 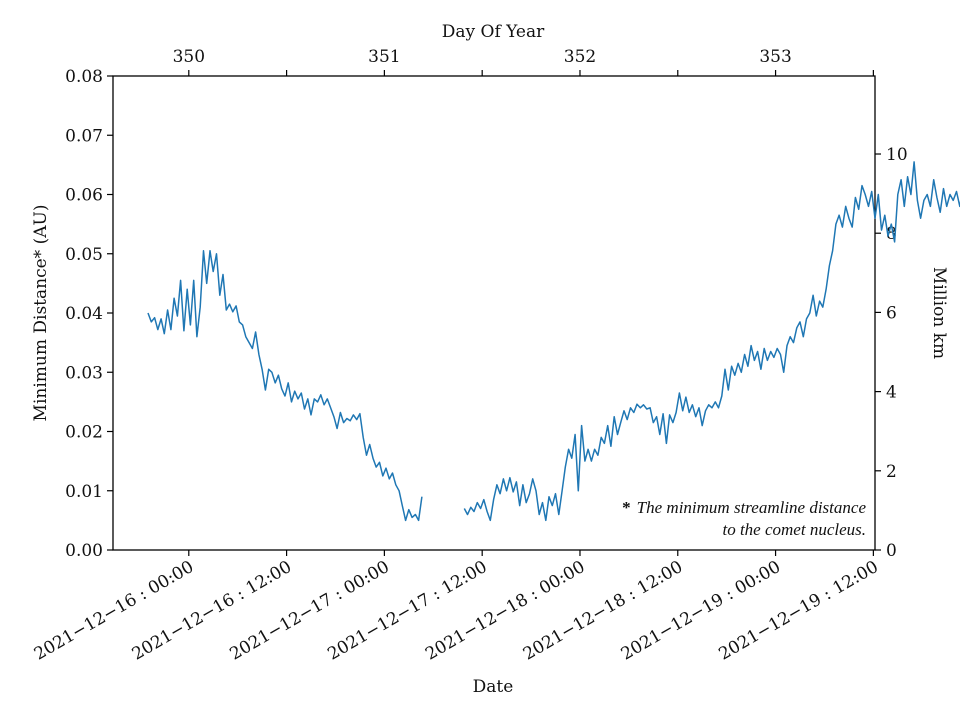 What do you see at coordinates (794, 529) in the screenshot?
I see `annotation-line-2: to the comet nucleus.` at bounding box center [794, 529].